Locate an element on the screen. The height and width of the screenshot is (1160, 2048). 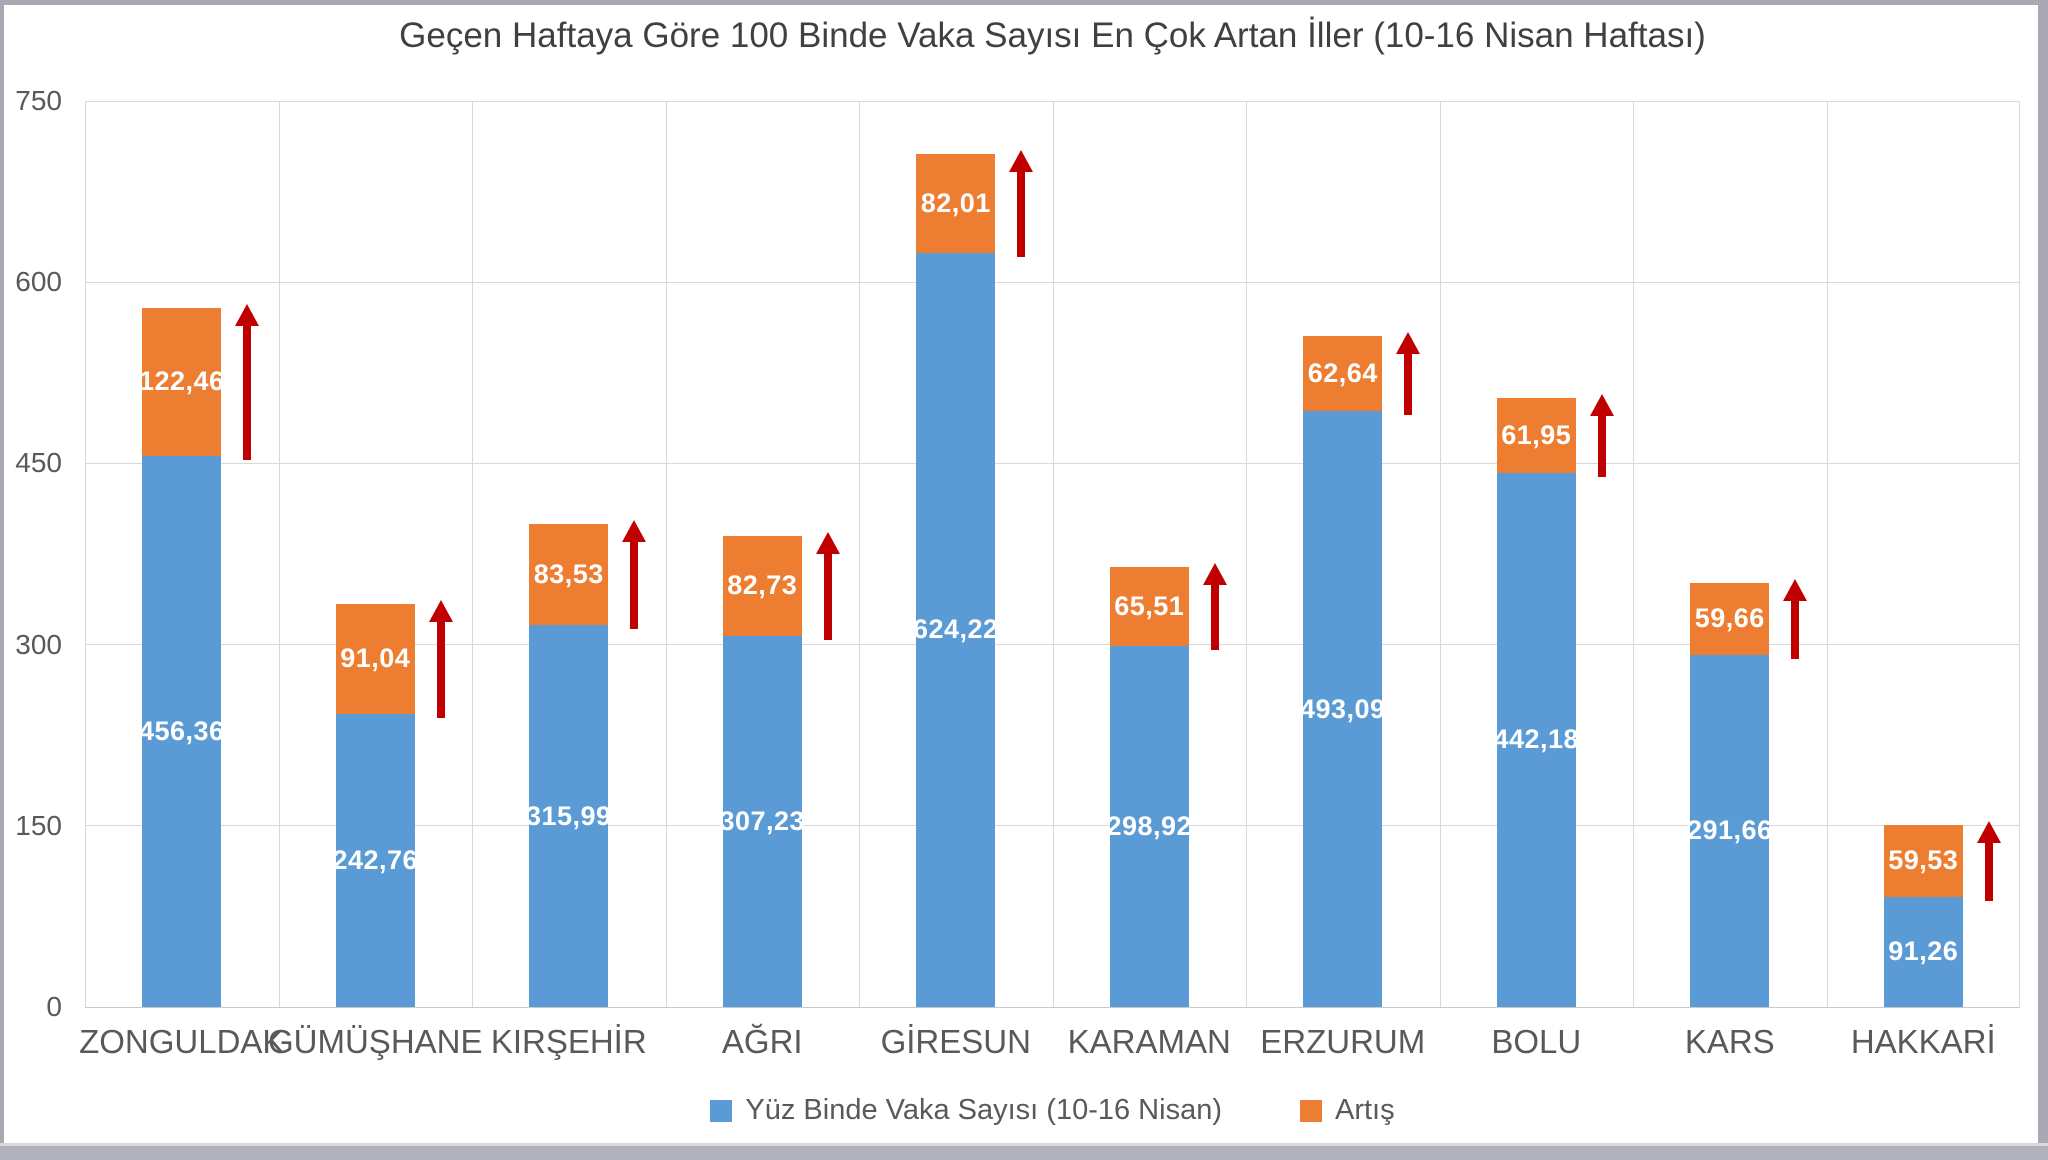
category-label: KARS is located at coordinates (1729, 1041).